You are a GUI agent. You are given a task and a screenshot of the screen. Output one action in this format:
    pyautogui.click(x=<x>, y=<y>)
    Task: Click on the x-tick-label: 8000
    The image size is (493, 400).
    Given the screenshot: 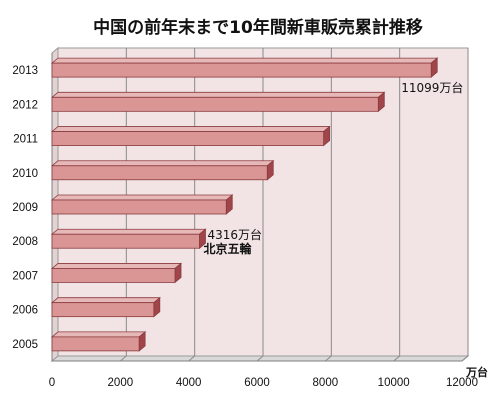 What is the action you would take?
    pyautogui.click(x=326, y=383)
    